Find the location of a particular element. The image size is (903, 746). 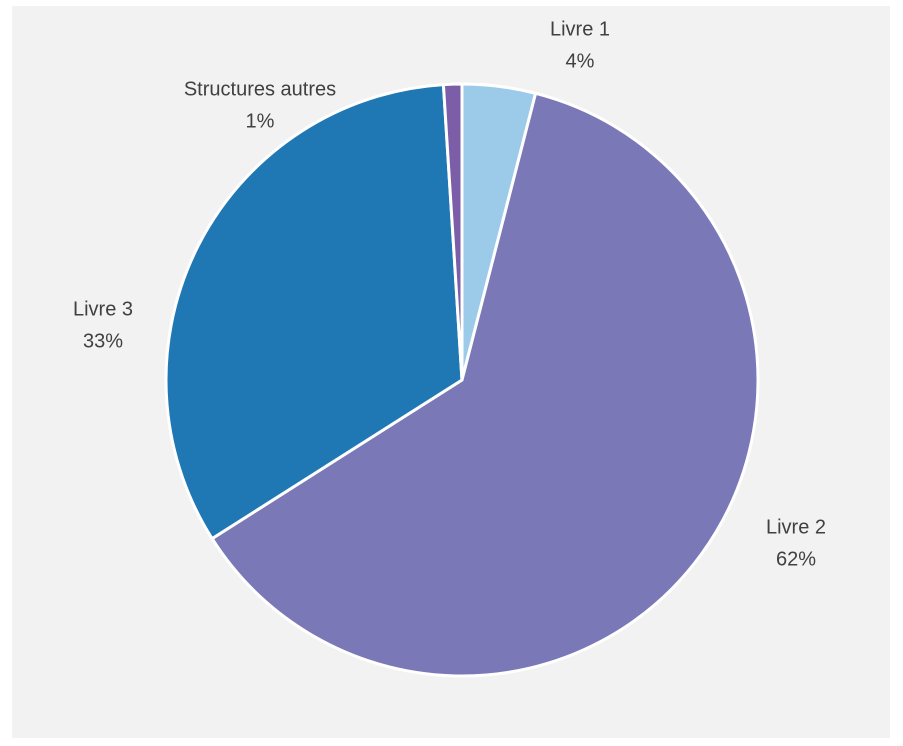

data-label-name-livre-1: Livre 1 is located at coordinates (580, 29).